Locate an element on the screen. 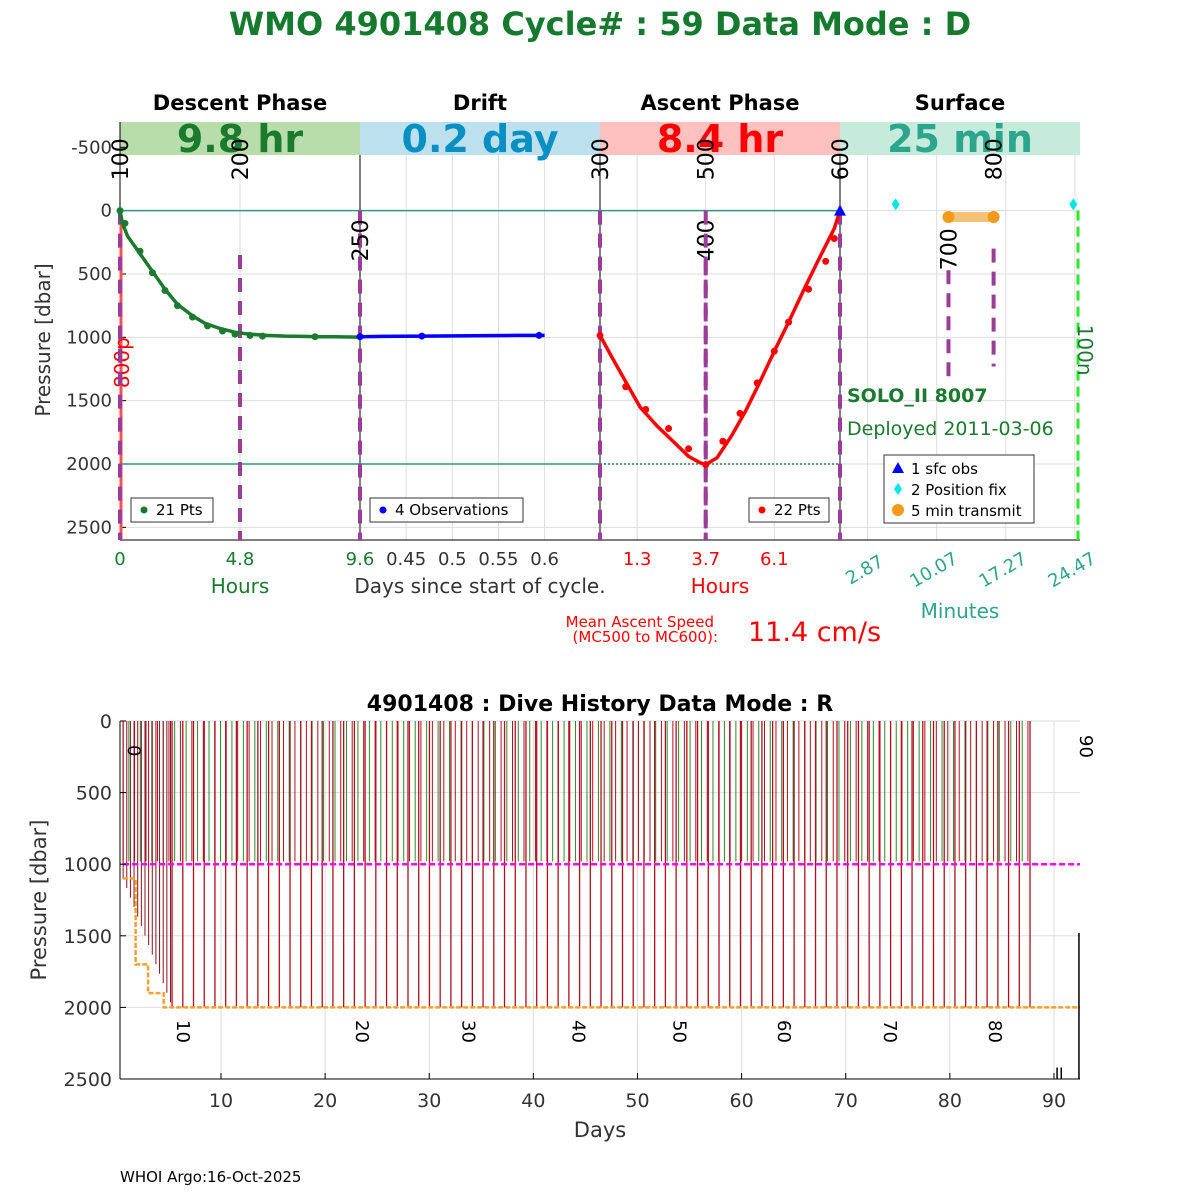 The width and height of the screenshot is (1200, 1200). surface-x-axis-label: Minutes is located at coordinates (960, 611).